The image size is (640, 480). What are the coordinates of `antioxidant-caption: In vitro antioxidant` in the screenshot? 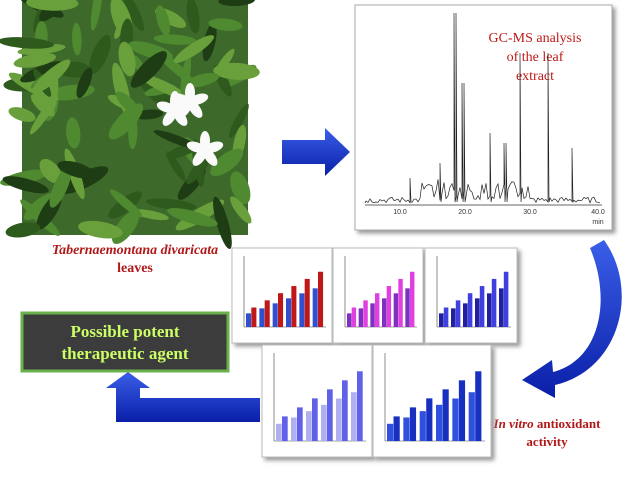 It's located at (547, 423).